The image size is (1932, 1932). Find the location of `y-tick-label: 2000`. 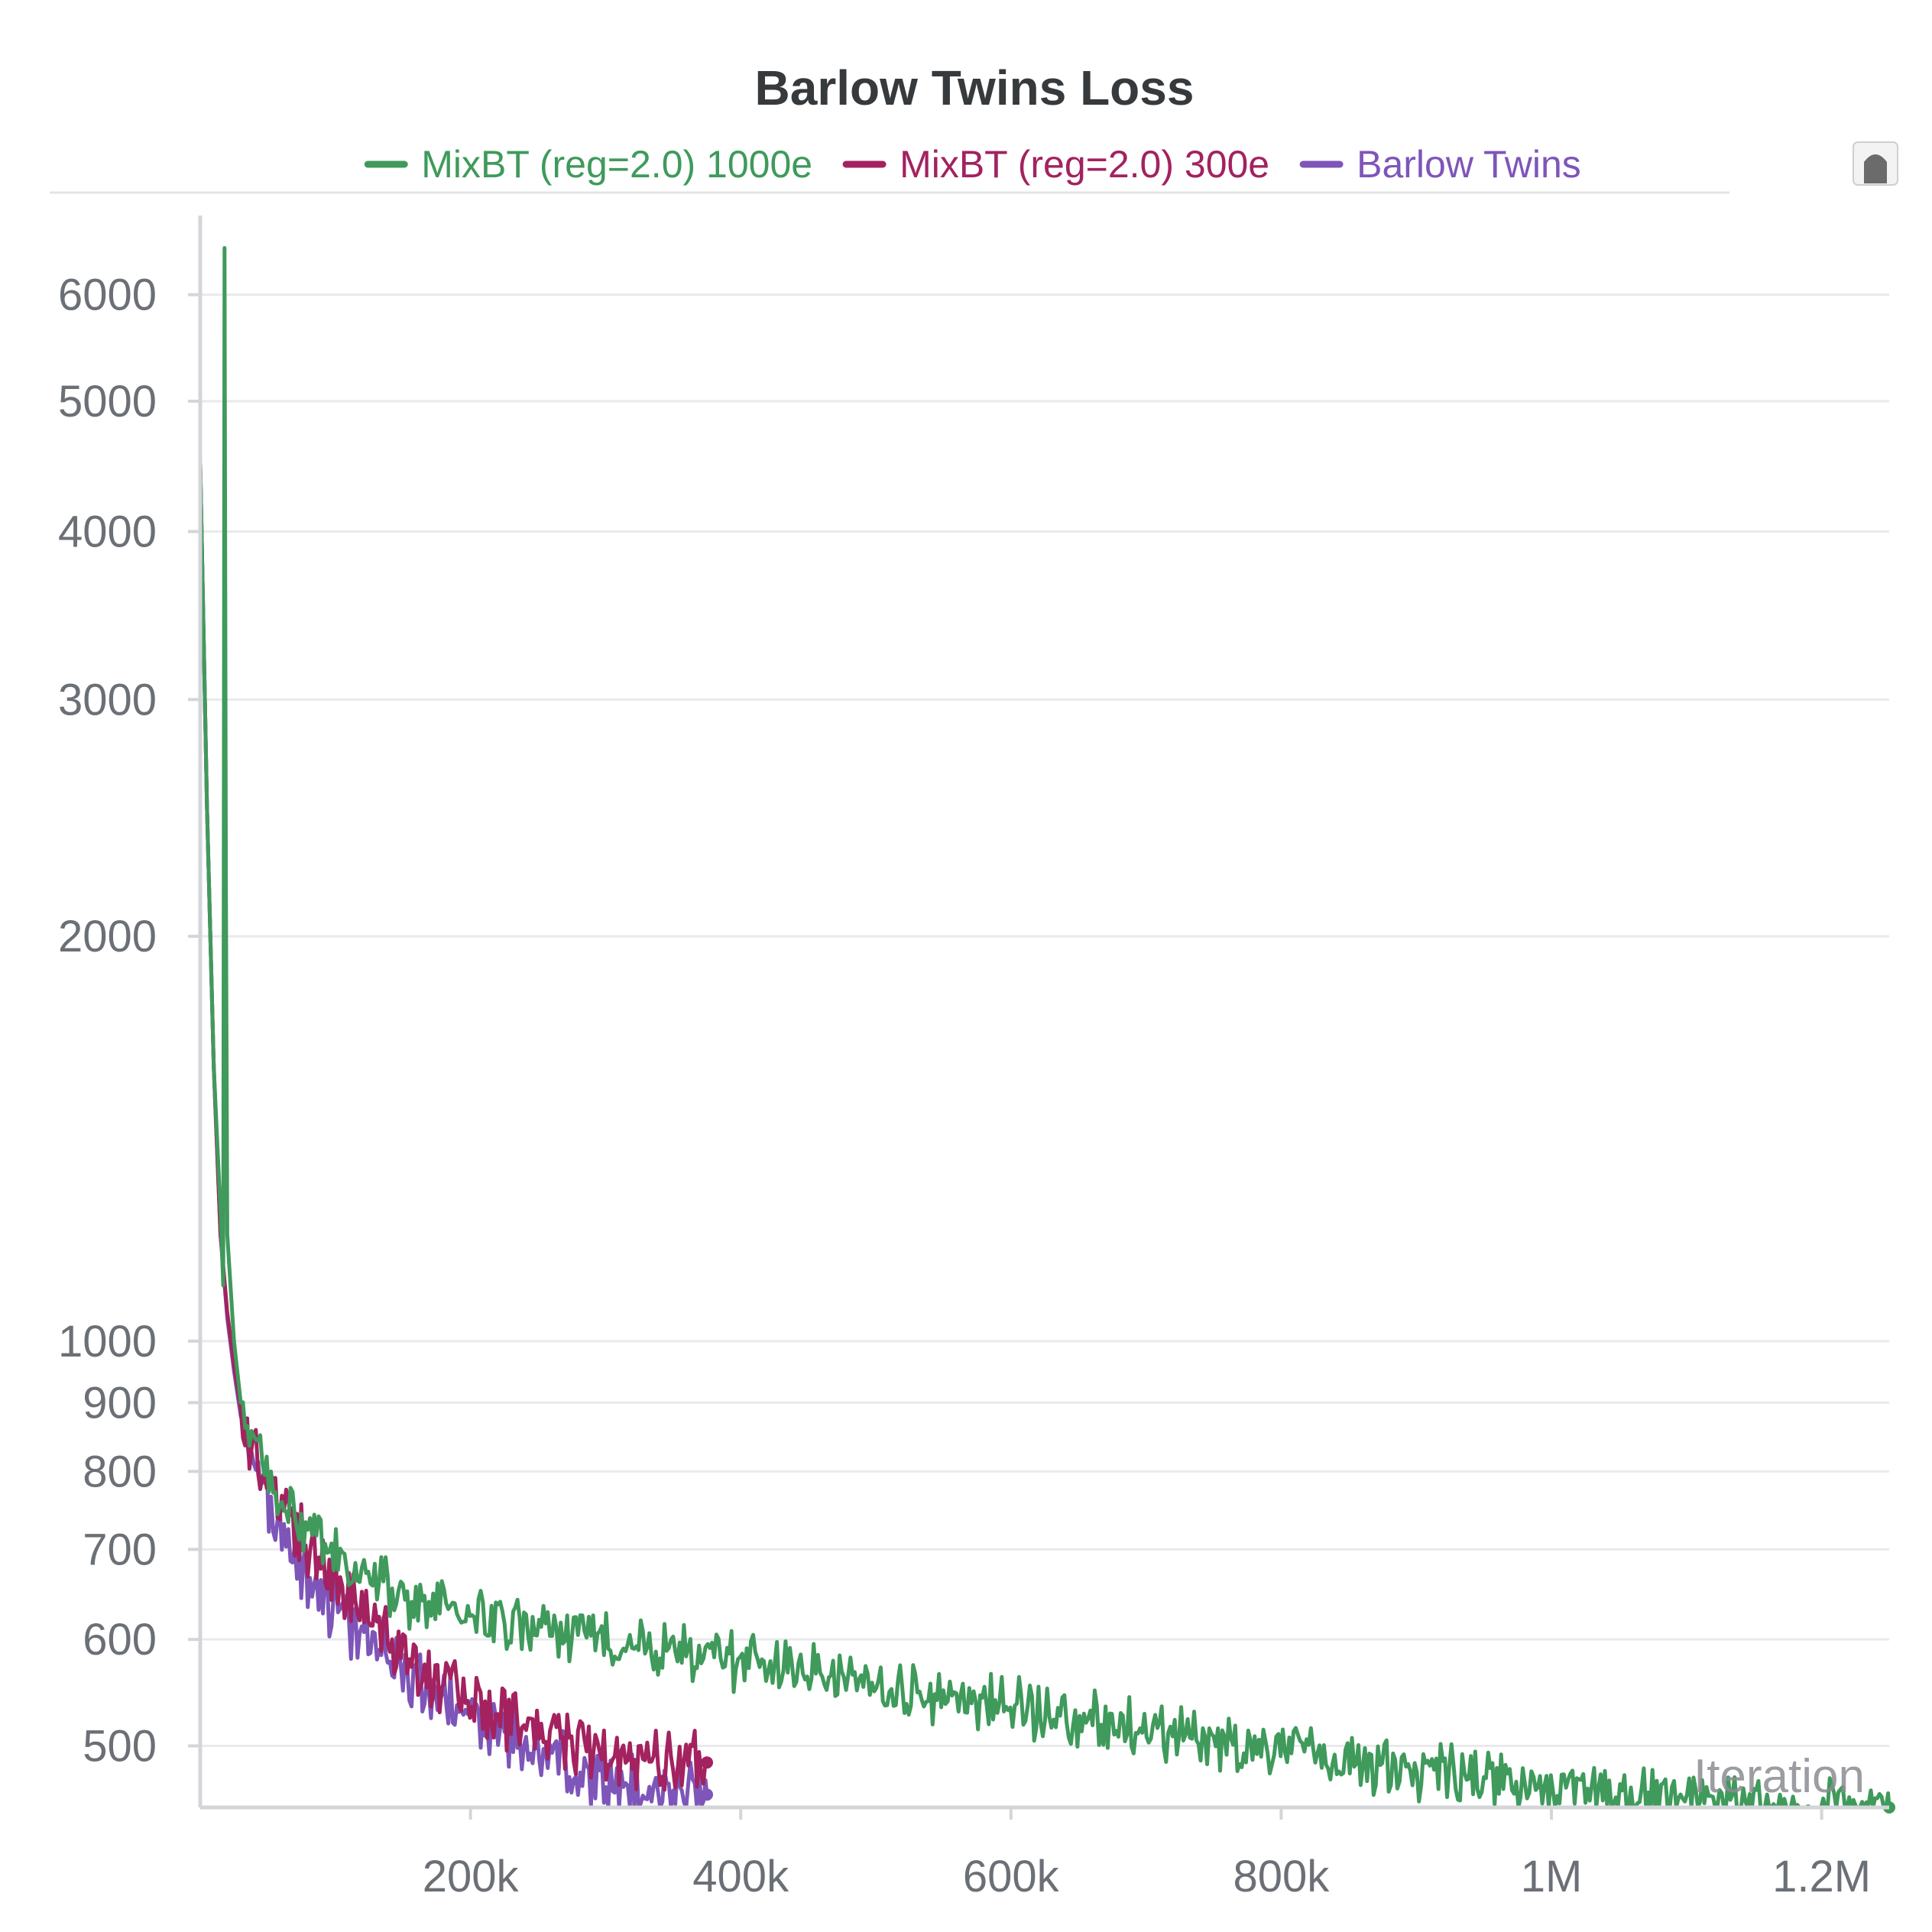

y-tick-label: 2000 is located at coordinates (107, 936).